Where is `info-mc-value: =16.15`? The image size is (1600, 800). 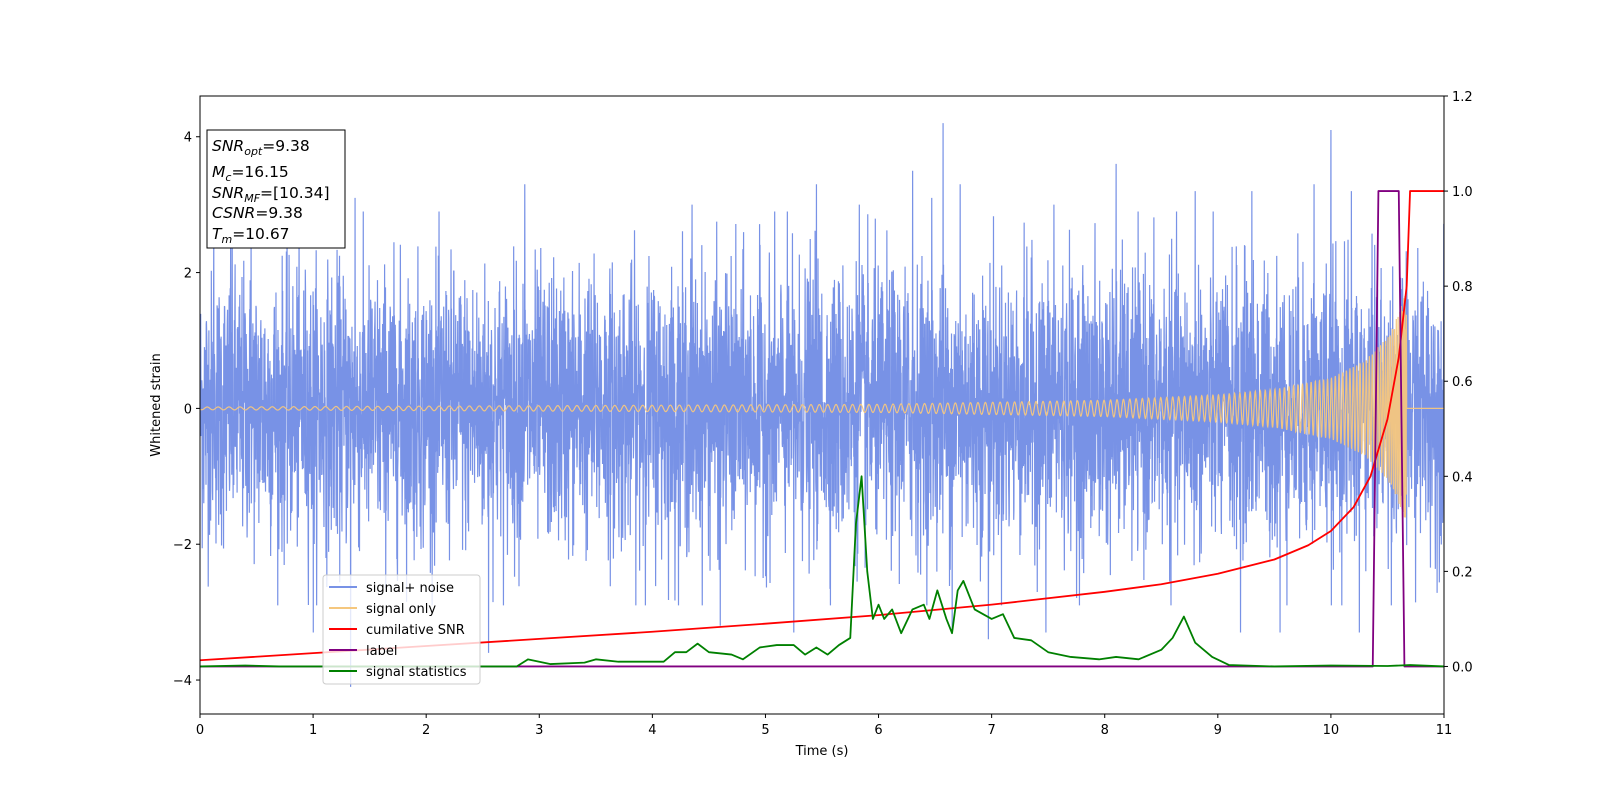 info-mc-value: =16.15 is located at coordinates (259, 172).